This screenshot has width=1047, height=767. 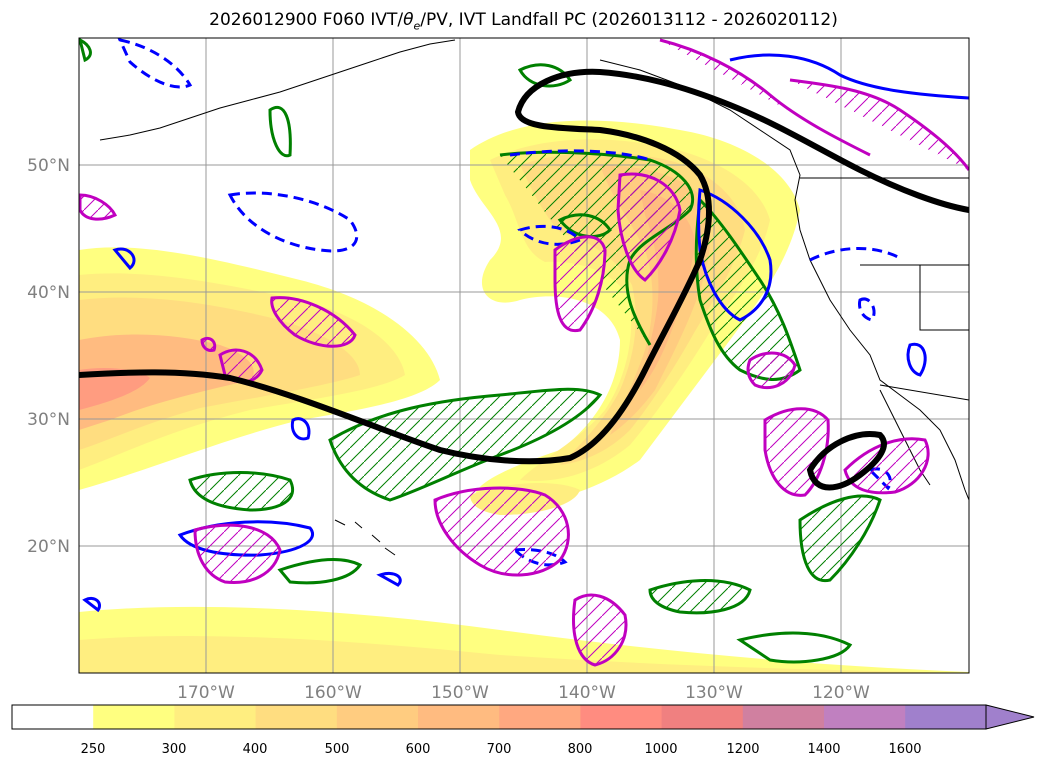 What do you see at coordinates (48, 166) in the screenshot?
I see `lat-tick-label: 50°N` at bounding box center [48, 166].